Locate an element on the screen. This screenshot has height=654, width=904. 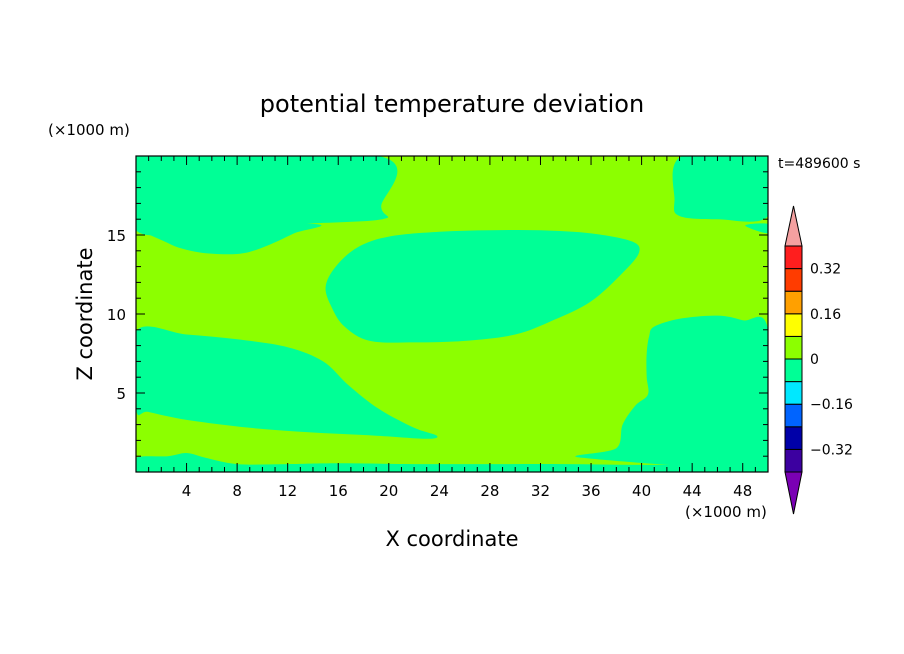
y-tick-label: 10 is located at coordinates (116, 315).